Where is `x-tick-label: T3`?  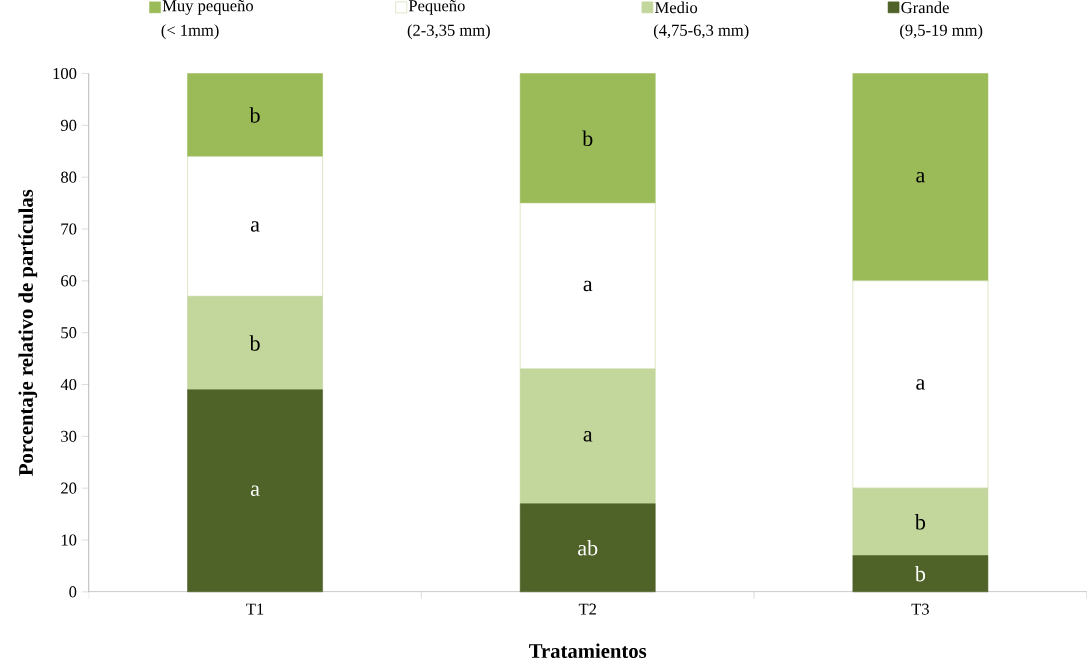
x-tick-label: T3 is located at coordinates (920, 609).